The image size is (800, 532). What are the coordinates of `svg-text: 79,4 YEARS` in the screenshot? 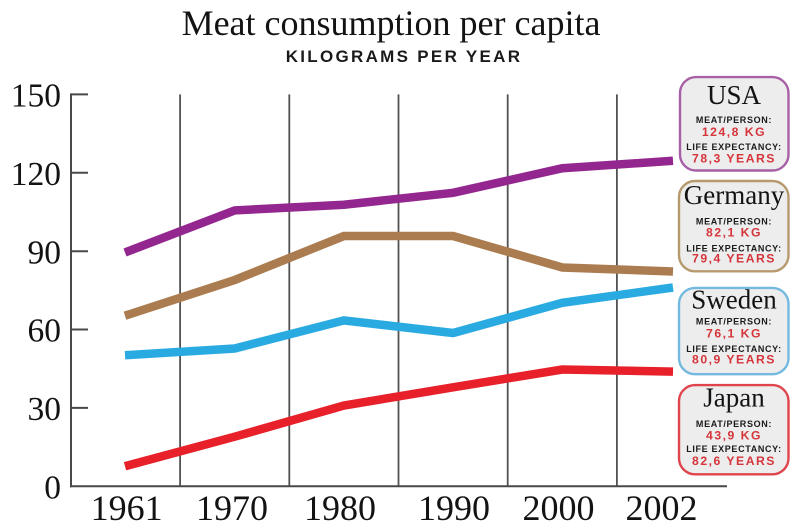 It's located at (734, 259).